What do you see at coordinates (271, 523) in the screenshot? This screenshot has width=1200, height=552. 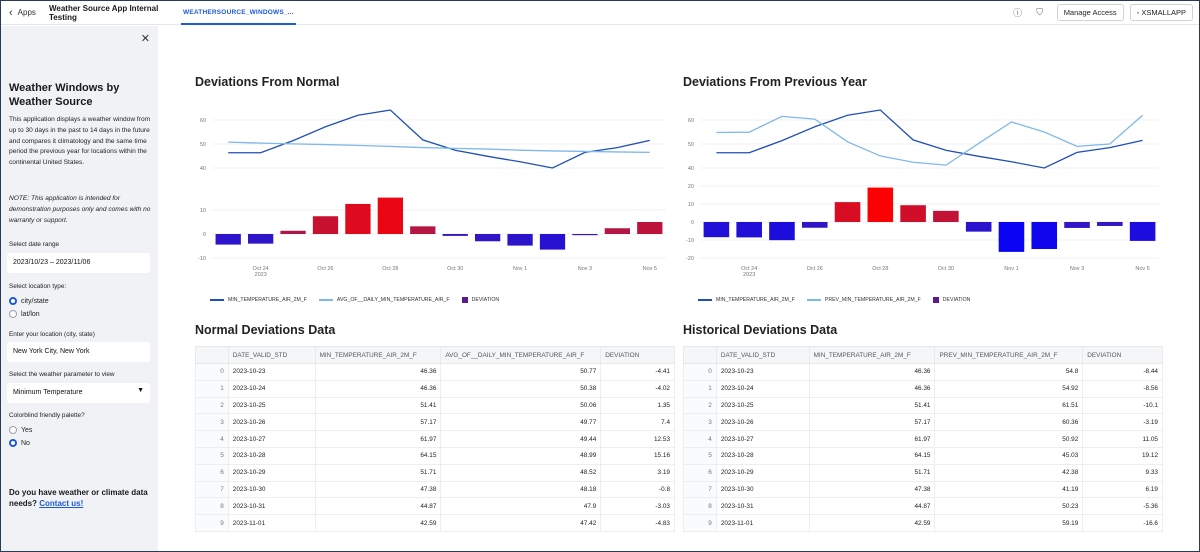 I see `table-cell: 2023-11-01` at bounding box center [271, 523].